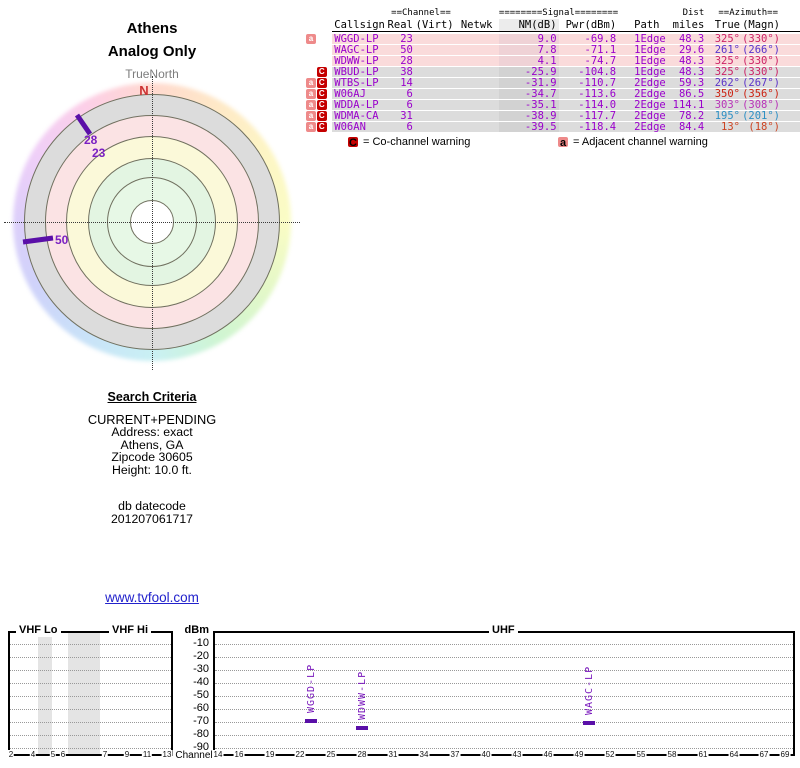 The height and width of the screenshot is (768, 800). I want to click on dbm-tick-label: -50, so click(201, 695).